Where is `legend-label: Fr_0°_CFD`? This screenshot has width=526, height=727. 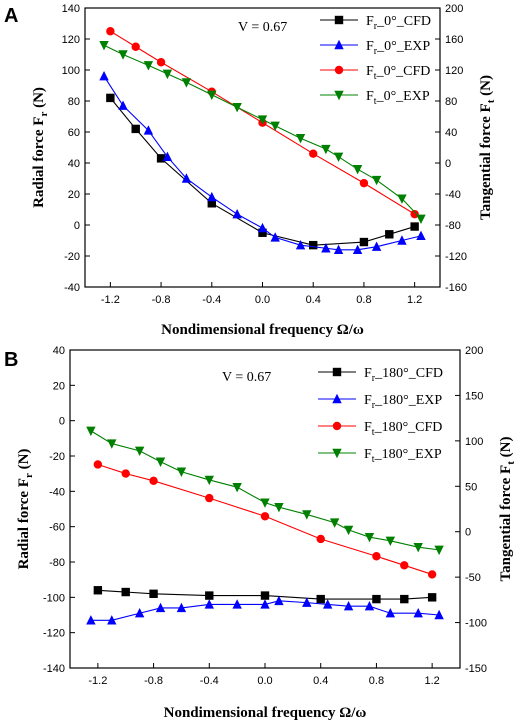 legend-label: Fr_0°_CFD is located at coordinates (398, 23).